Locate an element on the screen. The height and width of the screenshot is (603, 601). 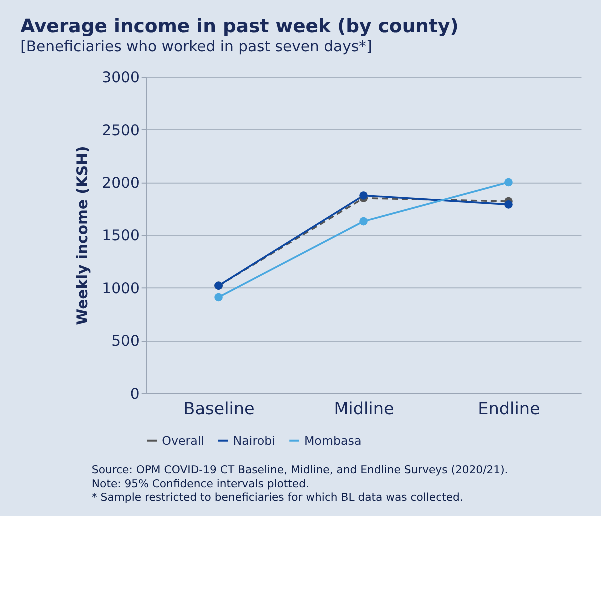
x-tick-label: Endline is located at coordinates (509, 408).